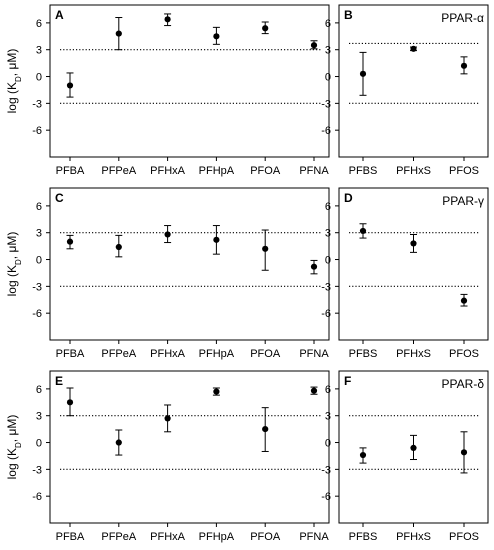  What do you see at coordinates (348, 198) in the screenshot?
I see `panel-letter: D` at bounding box center [348, 198].